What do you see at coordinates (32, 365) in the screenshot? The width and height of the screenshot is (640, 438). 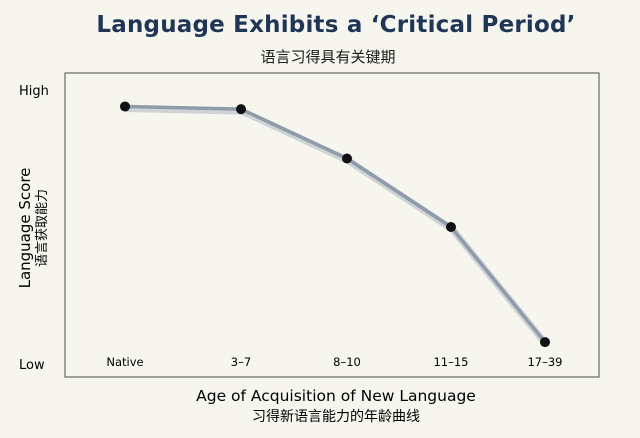 I see `y-tick-label: Low` at bounding box center [32, 365].